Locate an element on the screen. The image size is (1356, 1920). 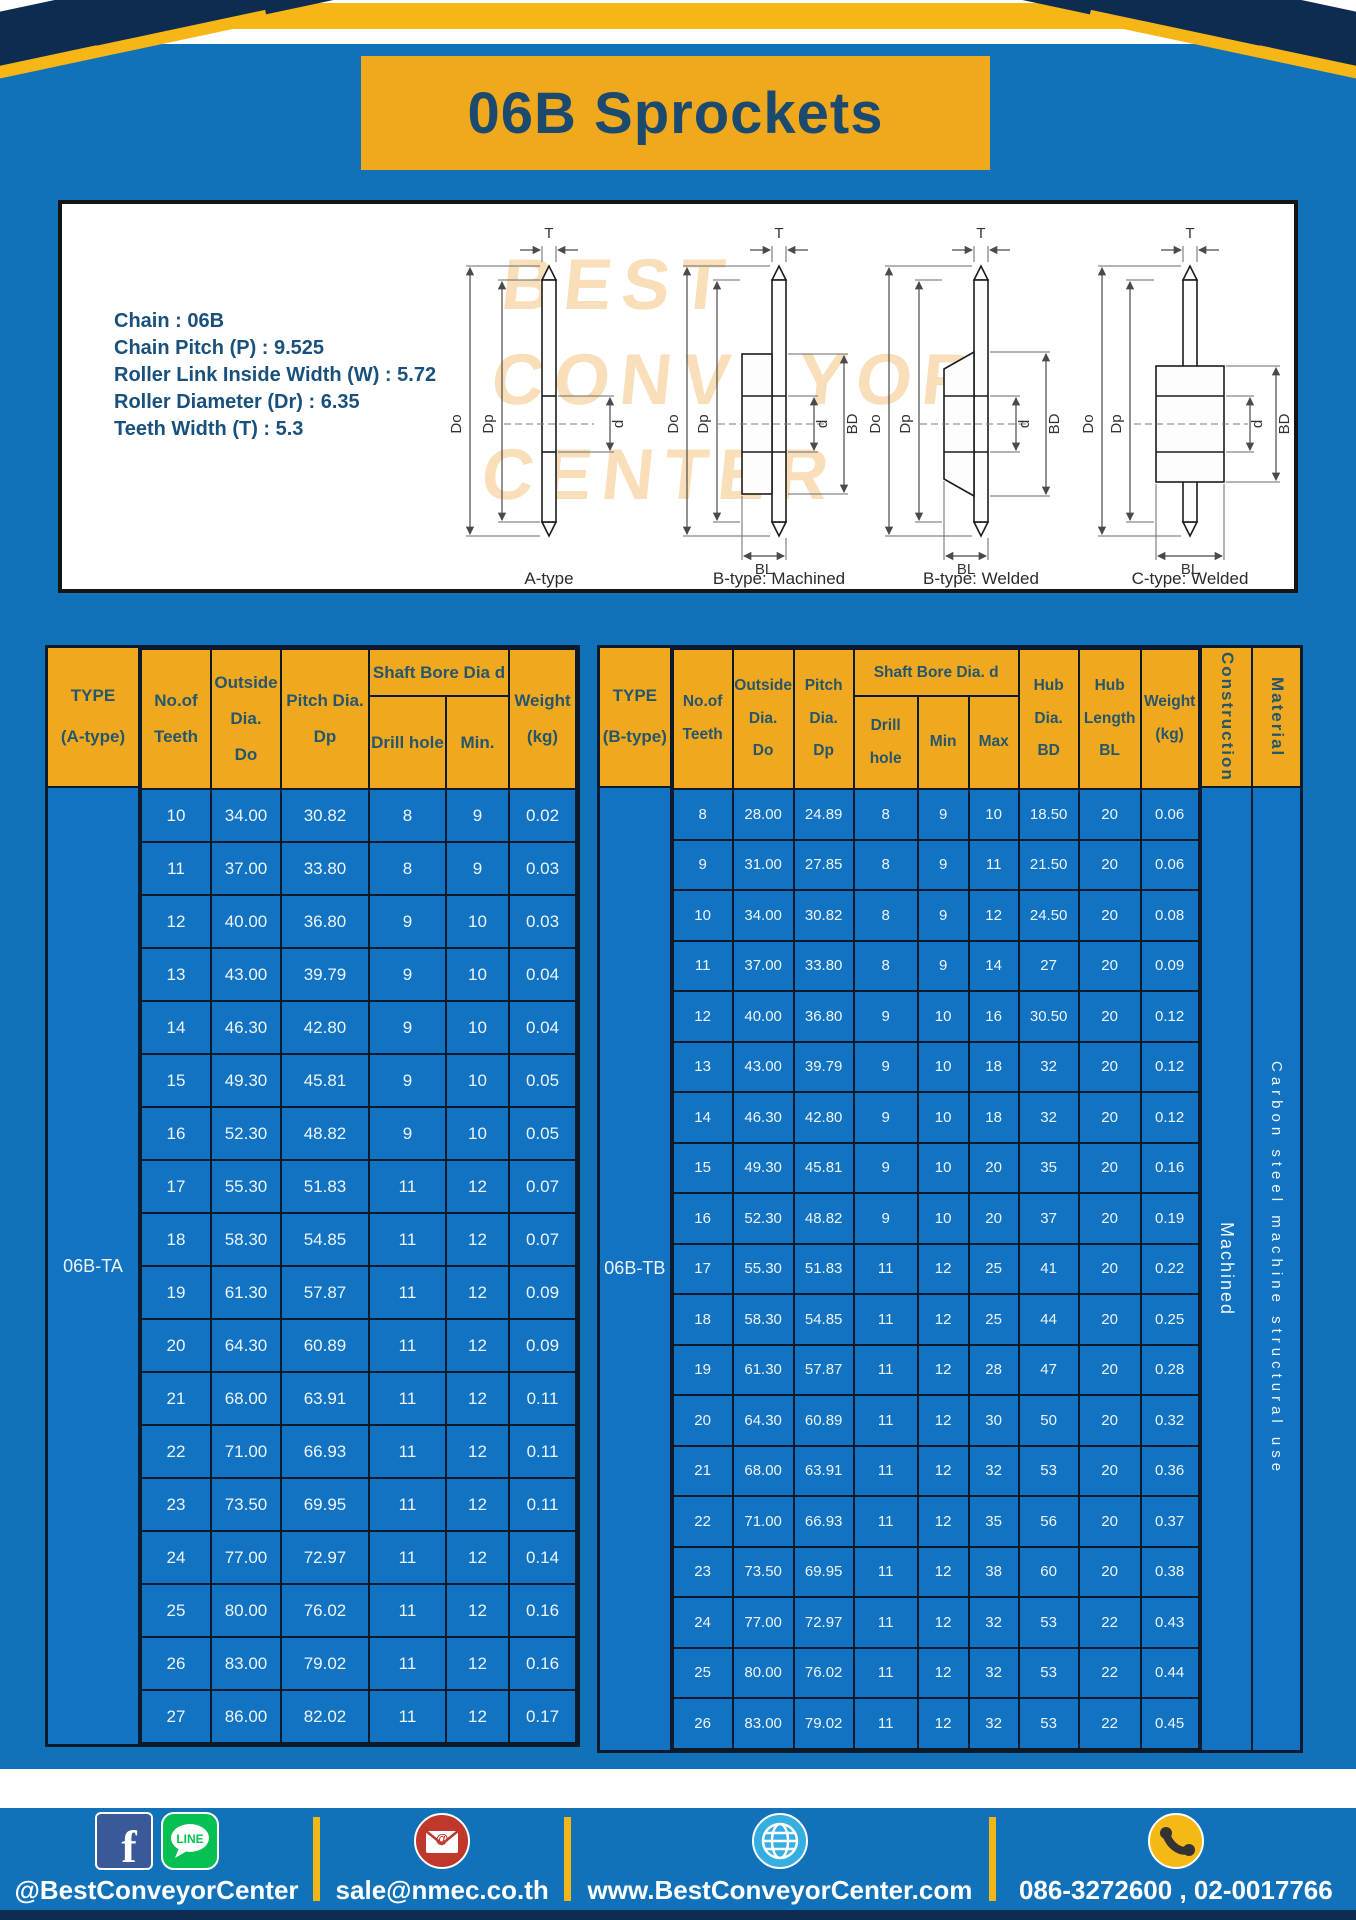
cell-pitch-dia: 36.80 is located at coordinates (325, 921).